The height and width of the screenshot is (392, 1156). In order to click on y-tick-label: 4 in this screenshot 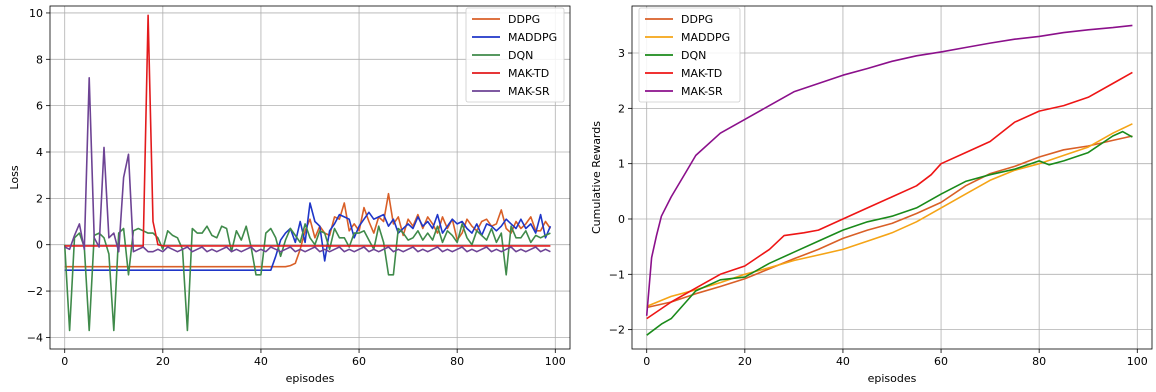, I will do `click(39, 152)`.